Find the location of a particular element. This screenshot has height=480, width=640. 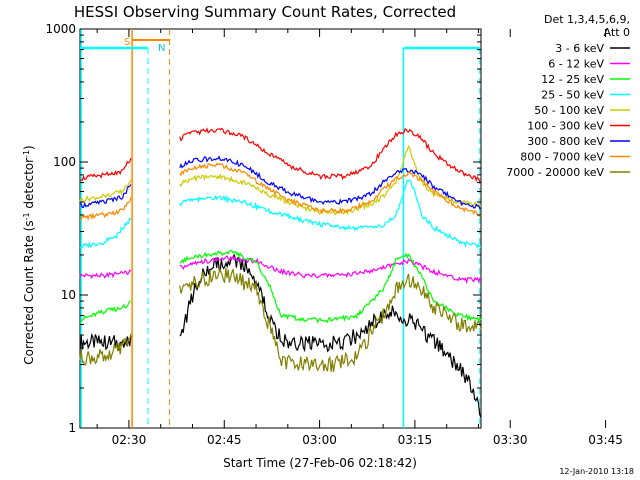

x-tick-label-4: 03:30 is located at coordinates (510, 440).